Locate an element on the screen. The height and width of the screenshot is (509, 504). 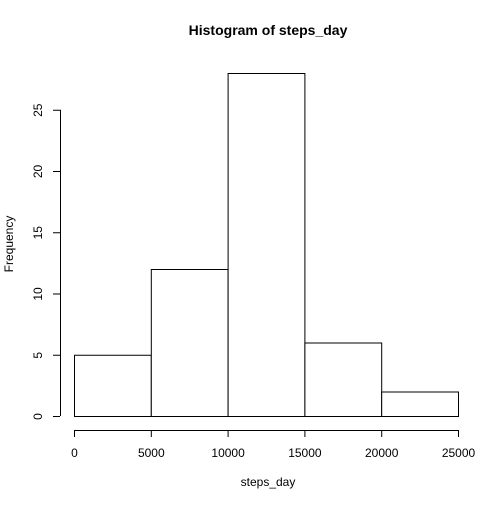
y-tick-label-2: 10 is located at coordinates (38, 294).